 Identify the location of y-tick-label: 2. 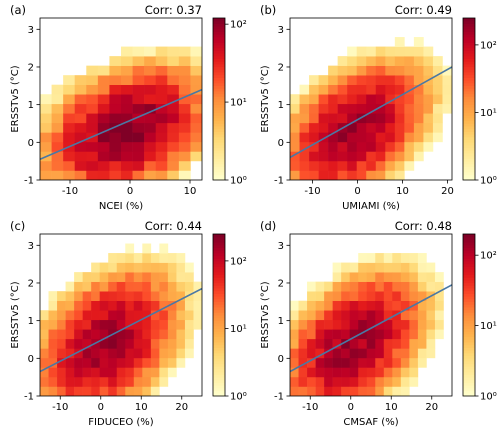
(281, 283).